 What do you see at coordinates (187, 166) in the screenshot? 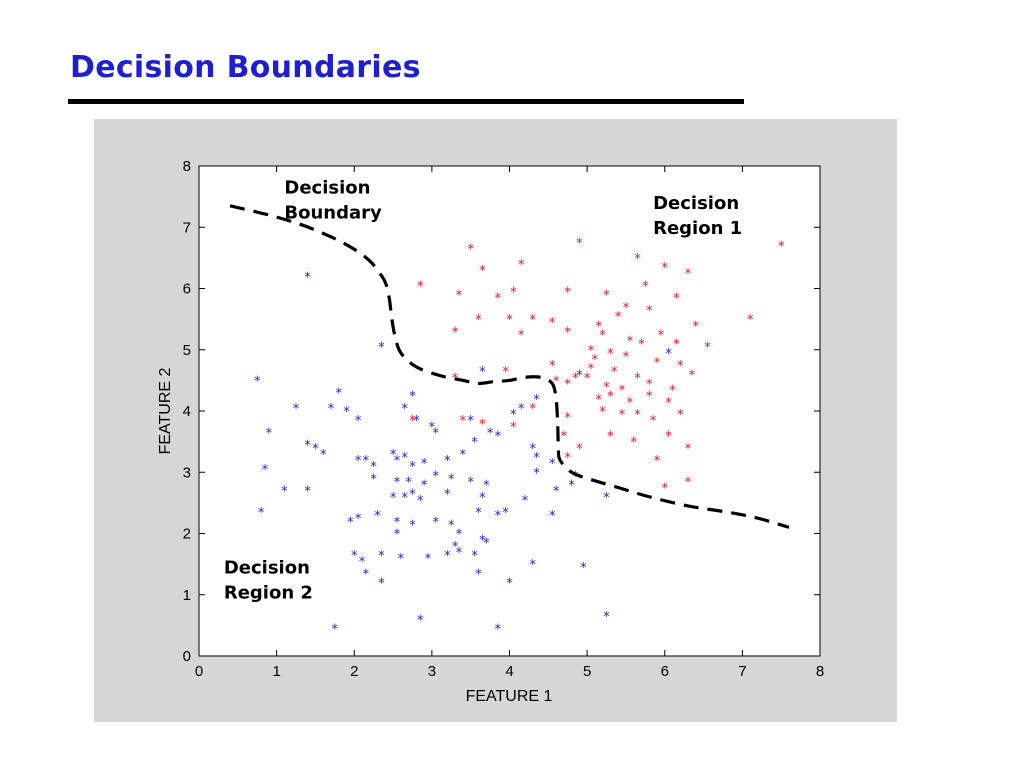
I see `y-tick-label: 8` at bounding box center [187, 166].